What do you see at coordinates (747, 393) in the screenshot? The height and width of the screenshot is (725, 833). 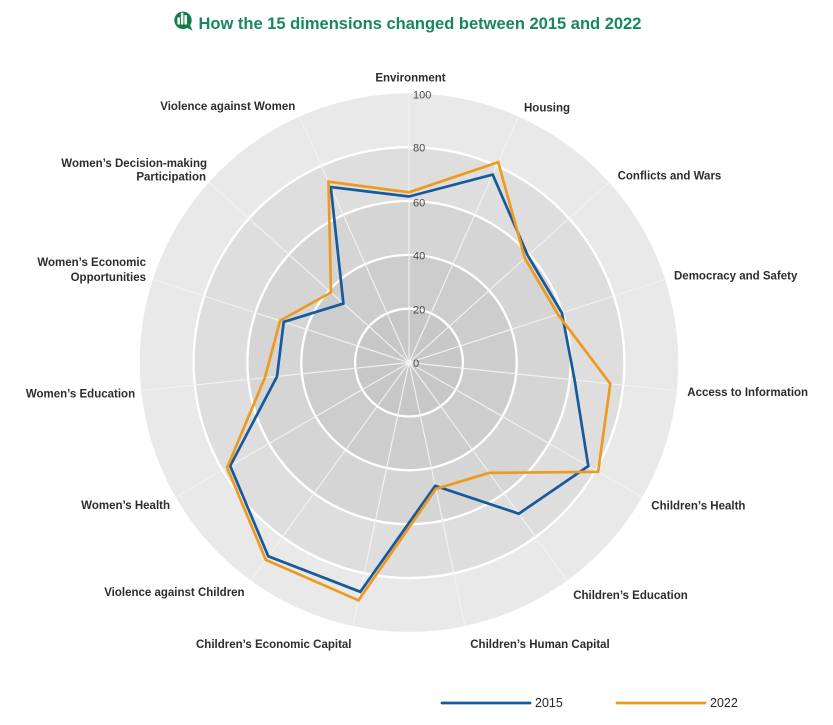 I see `svg-text: Access to Information` at bounding box center [747, 393].